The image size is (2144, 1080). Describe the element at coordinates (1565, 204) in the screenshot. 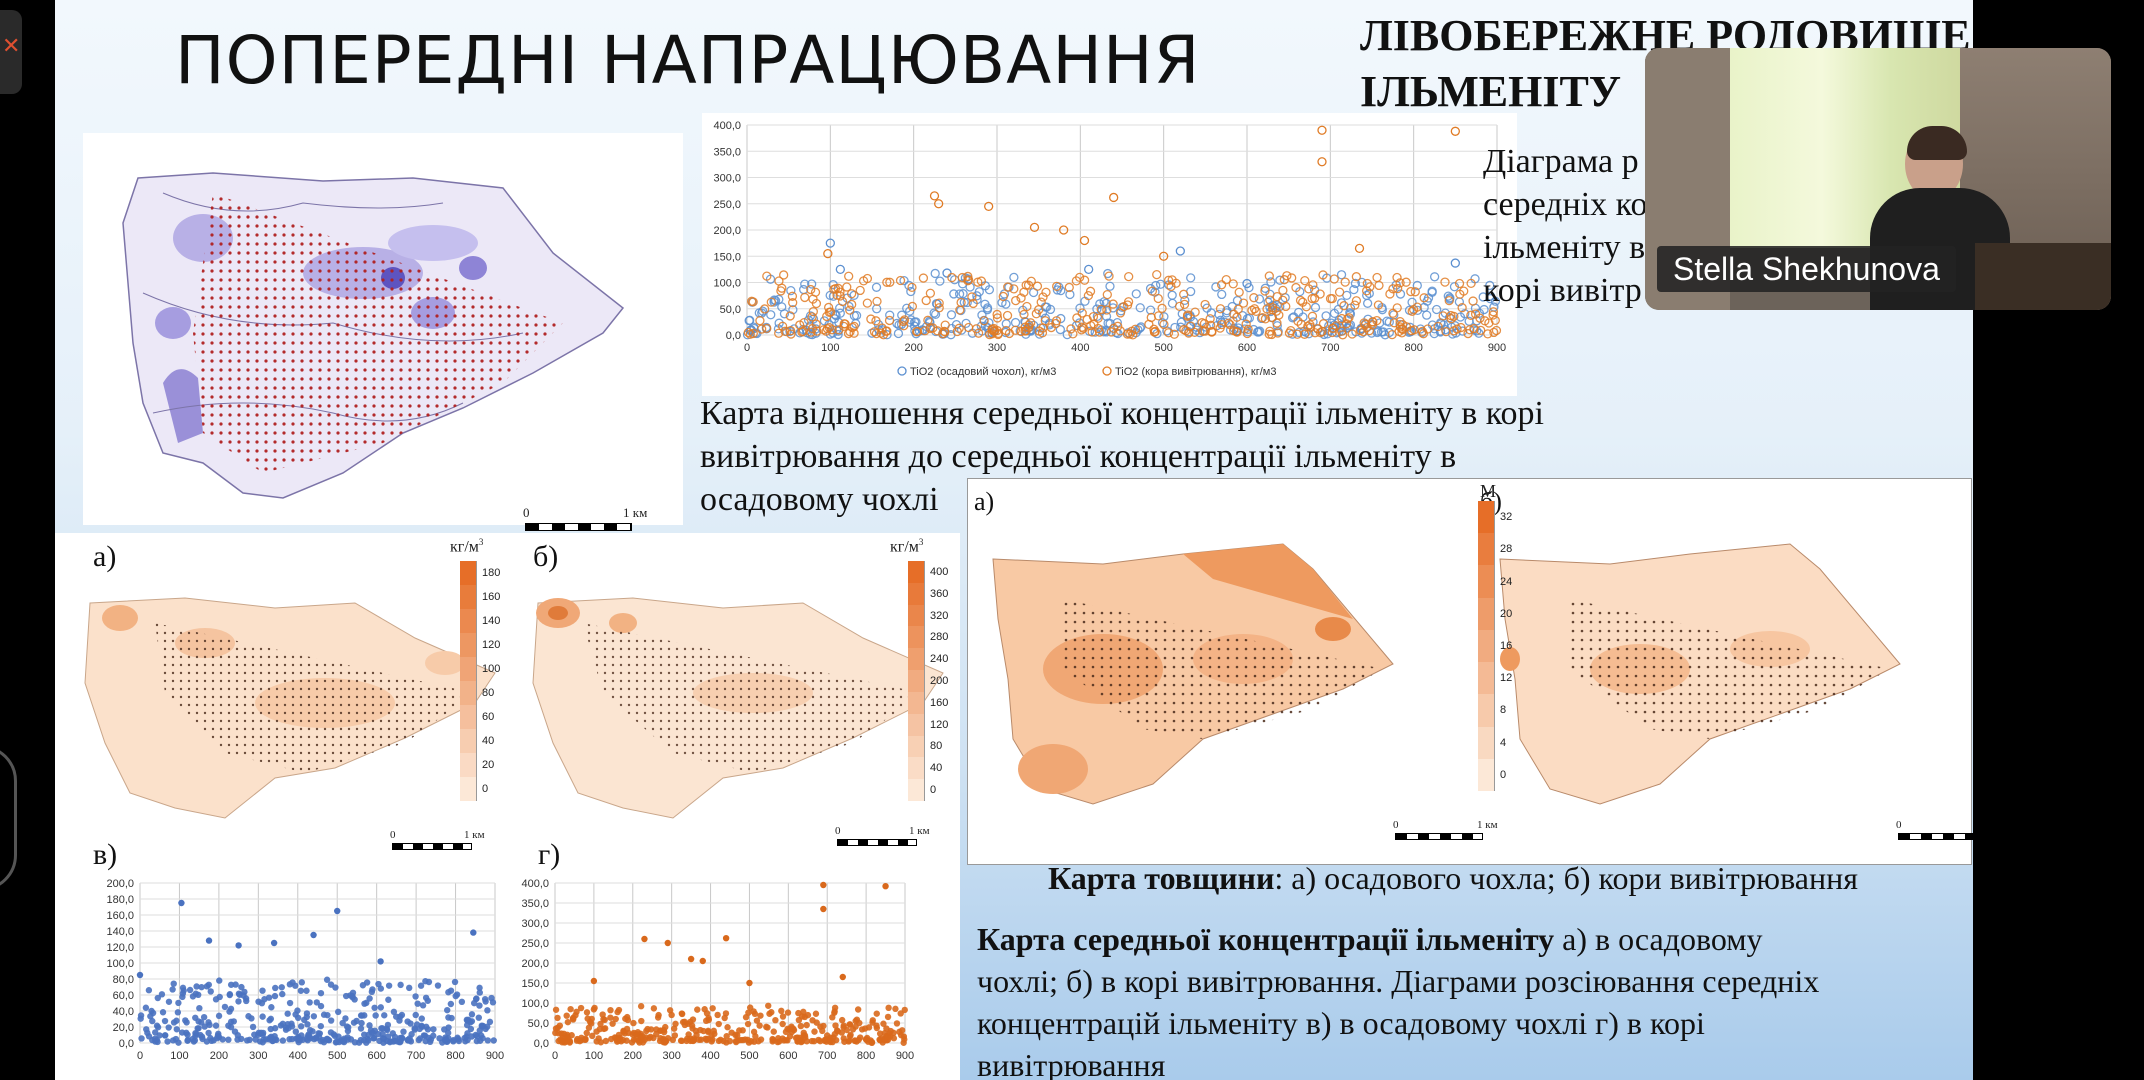

I see `diagram-caption-line2: середніх ко` at that location.